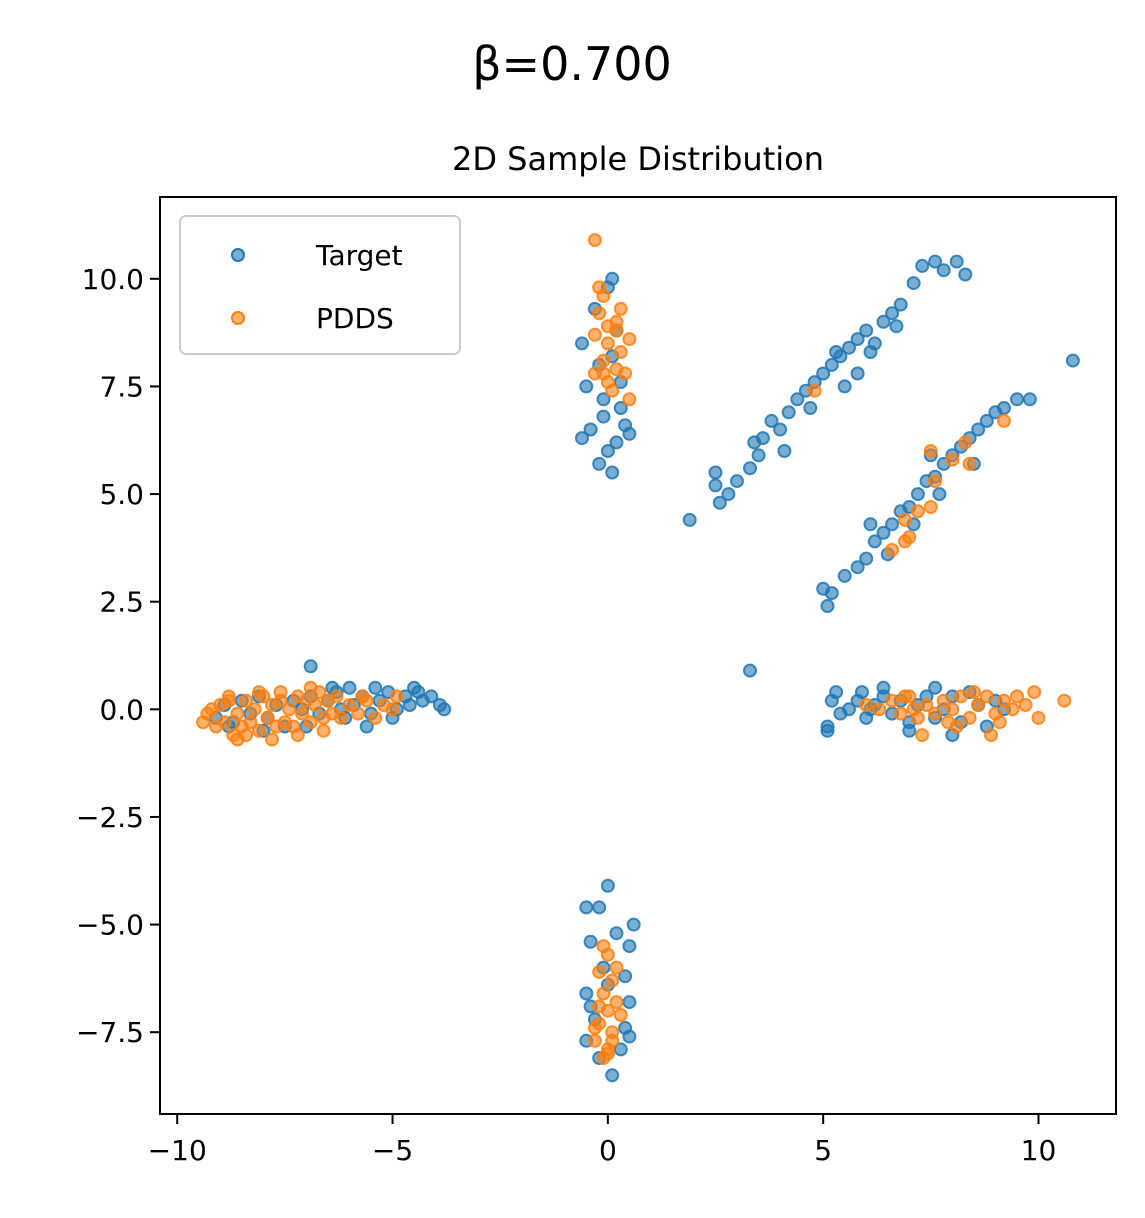 Image resolution: width=1145 pixels, height=1218 pixels. What do you see at coordinates (320, 285) in the screenshot?
I see `legend-box` at bounding box center [320, 285].